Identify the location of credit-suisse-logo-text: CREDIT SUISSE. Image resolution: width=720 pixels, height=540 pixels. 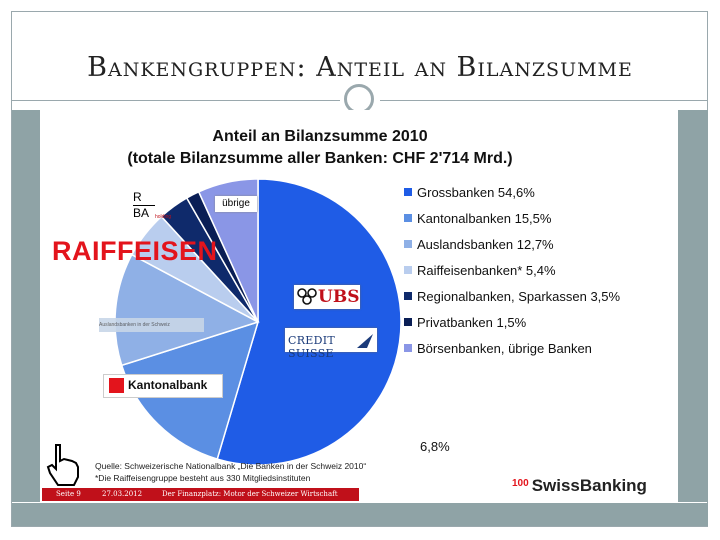
(312, 347).